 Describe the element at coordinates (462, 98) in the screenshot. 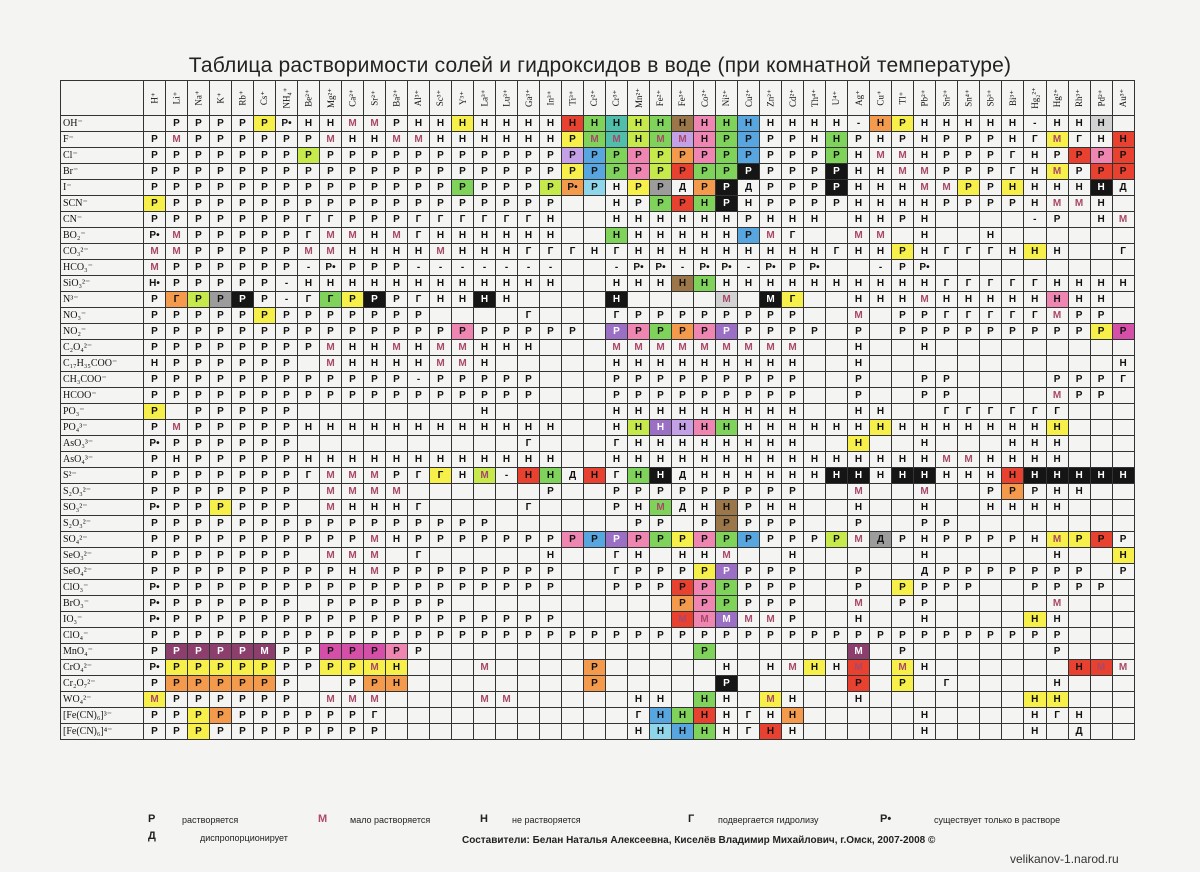

I see `cation-header: Y³⁺` at that location.